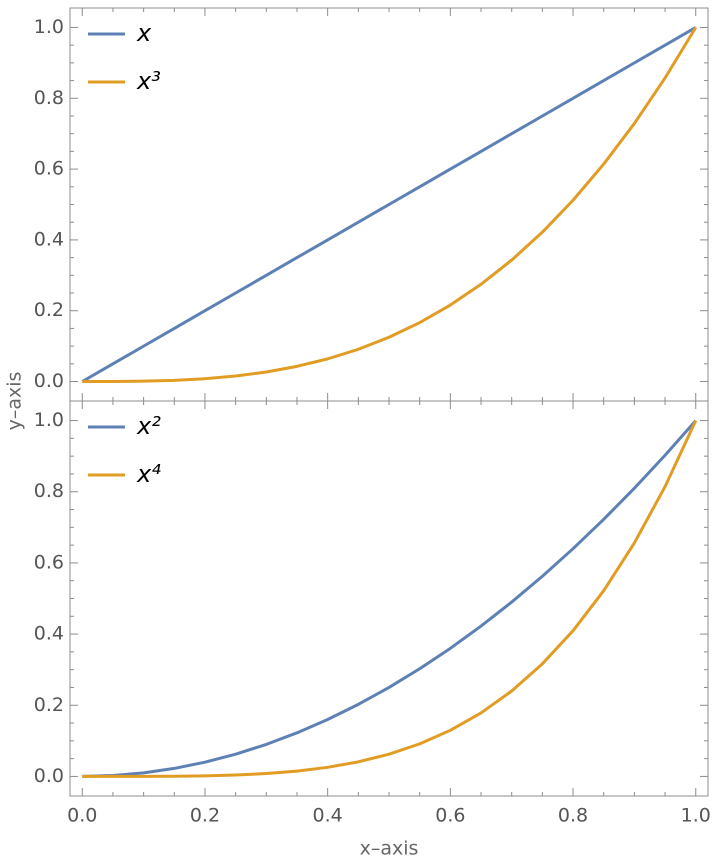  I want to click on x-tick-label: 0.2, so click(205, 816).